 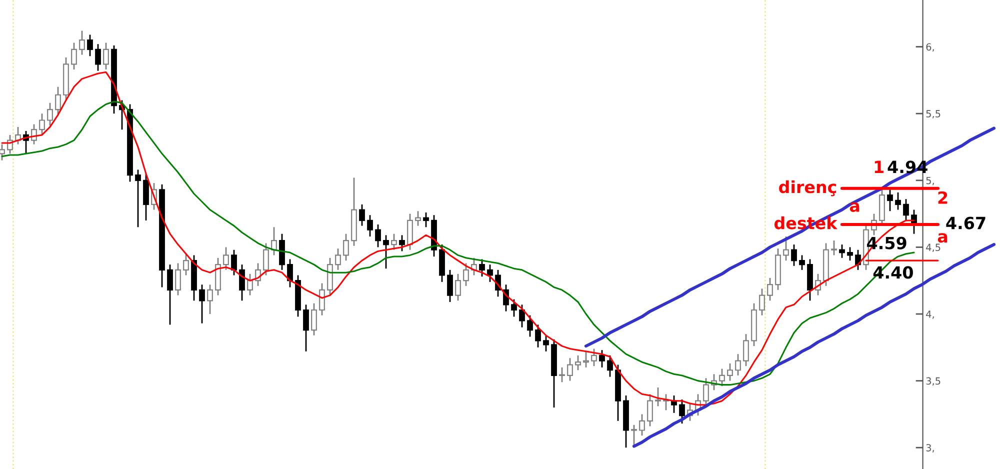 I want to click on y-tick-label: 3,5, so click(x=933, y=381).